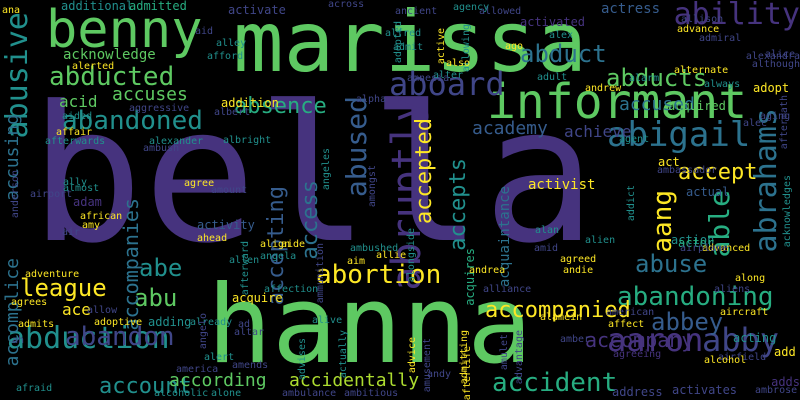 Image resolution: width=800 pixels, height=400 pixels. What do you see at coordinates (424, 171) in the screenshot?
I see `word-accepted: accepted` at bounding box center [424, 171].